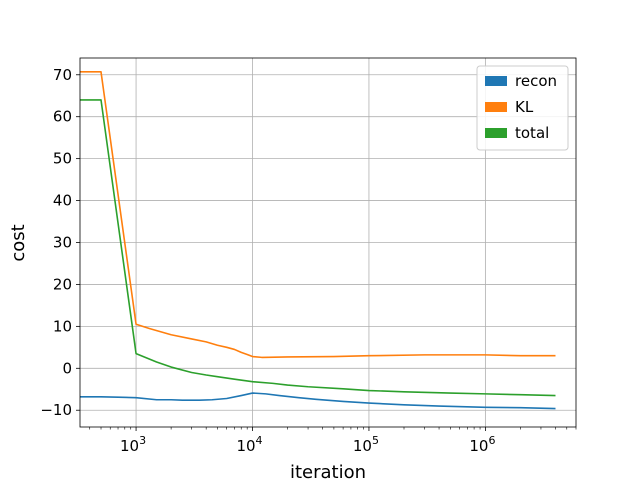  Describe the element at coordinates (62, 159) in the screenshot. I see `y-tick-label: 50` at that location.